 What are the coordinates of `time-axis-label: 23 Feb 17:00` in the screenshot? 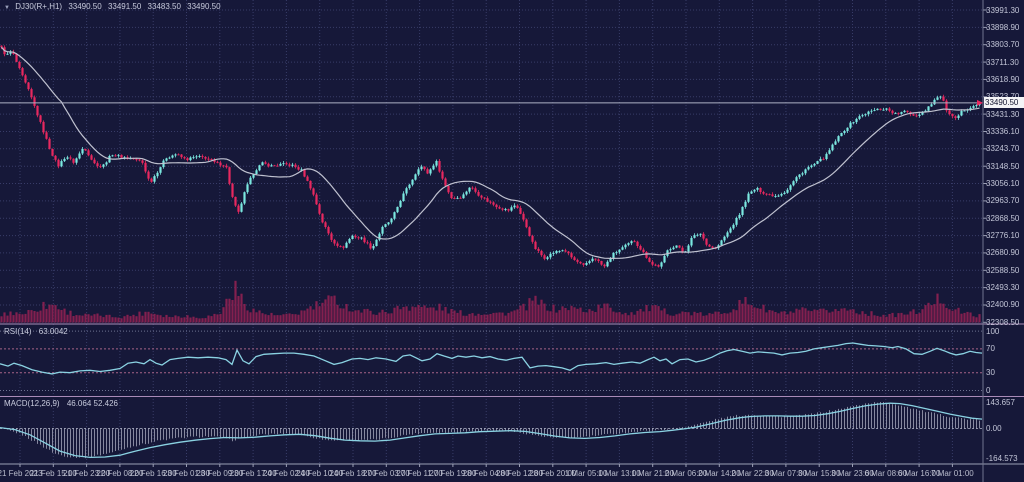 It's located at (253, 473).